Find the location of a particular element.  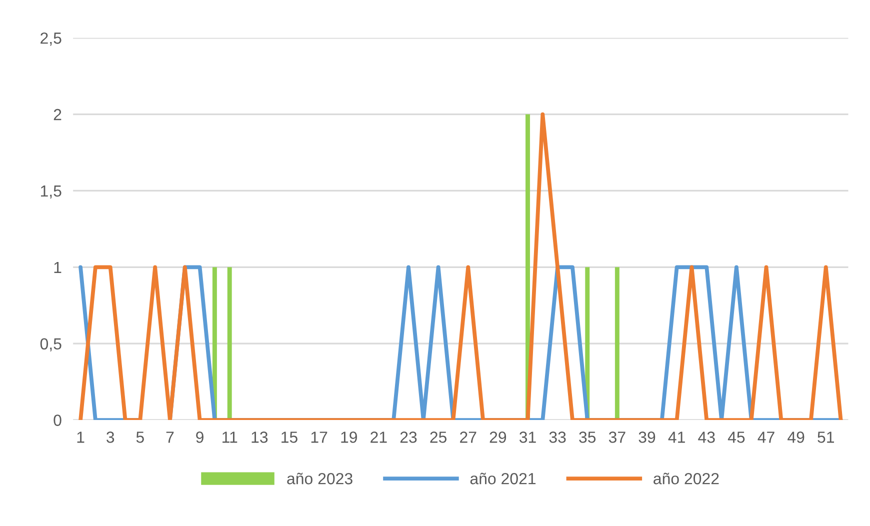

x-tick-label: 43 is located at coordinates (706, 437).